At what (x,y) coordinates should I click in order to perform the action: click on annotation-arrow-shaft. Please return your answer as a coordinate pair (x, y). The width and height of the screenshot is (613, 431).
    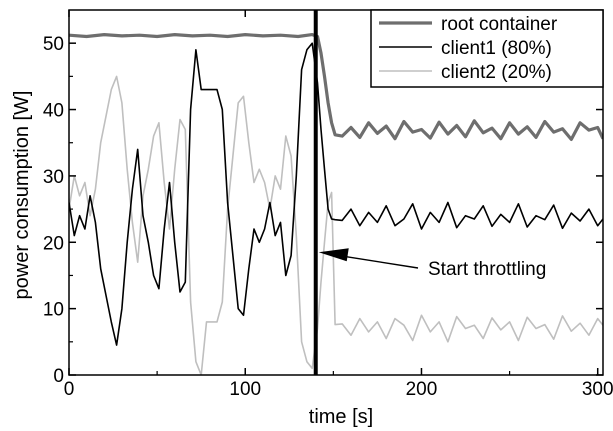
    Looking at the image, I should click on (377, 261).